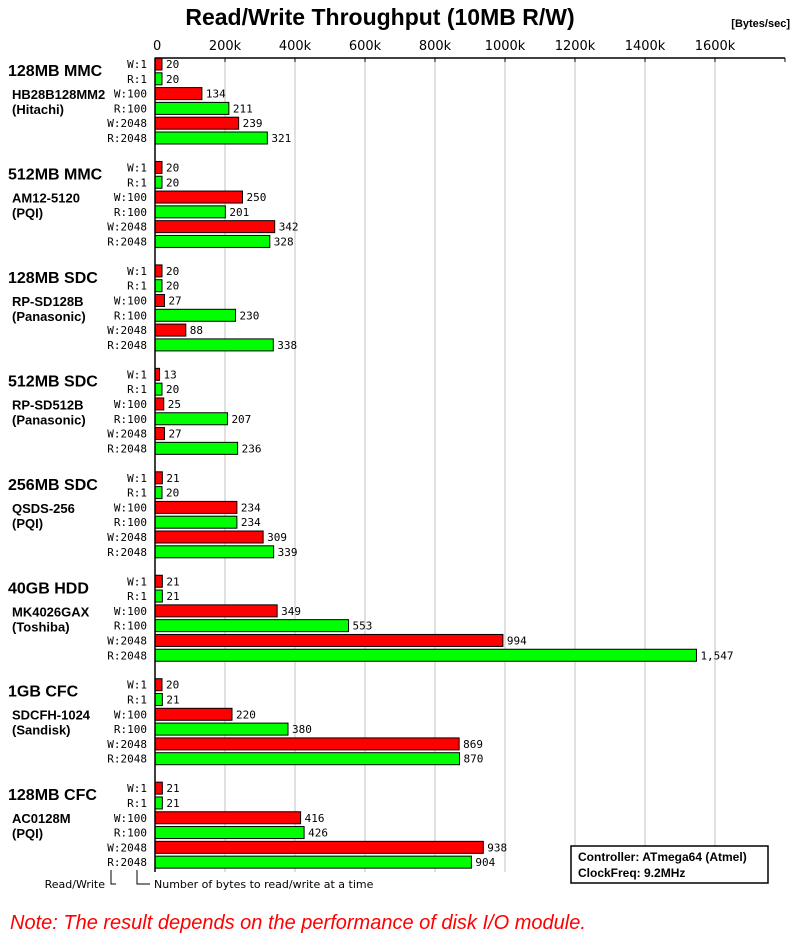  I want to click on x-tick-label: 0, so click(157, 46).